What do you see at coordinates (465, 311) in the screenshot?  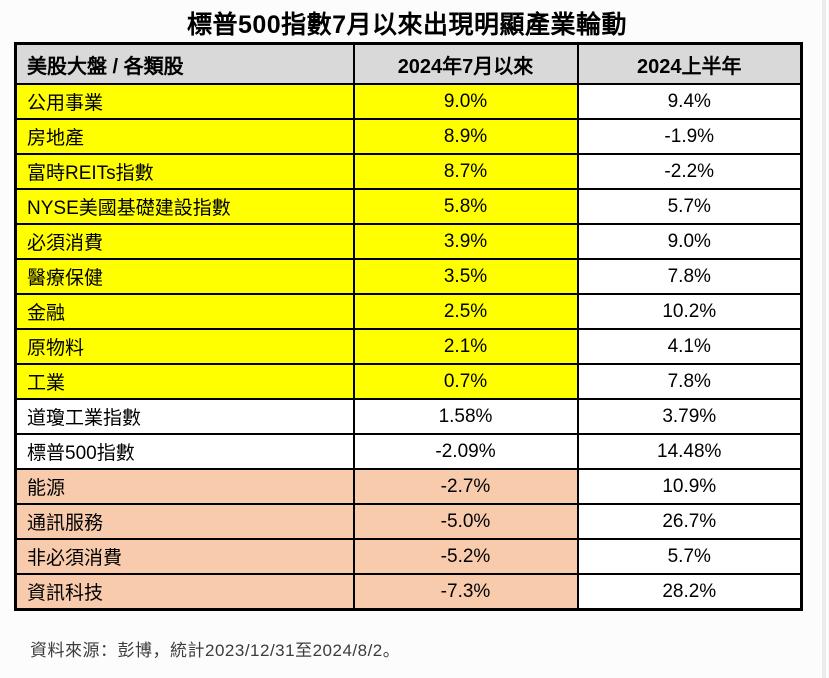 I see `since-july-value-cell: 2.5%` at bounding box center [465, 311].